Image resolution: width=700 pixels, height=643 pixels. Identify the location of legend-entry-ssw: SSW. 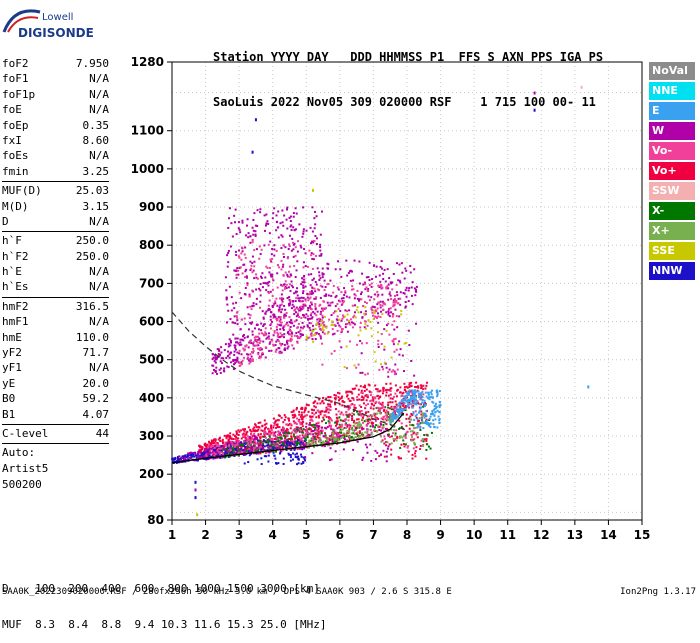
(672, 191).